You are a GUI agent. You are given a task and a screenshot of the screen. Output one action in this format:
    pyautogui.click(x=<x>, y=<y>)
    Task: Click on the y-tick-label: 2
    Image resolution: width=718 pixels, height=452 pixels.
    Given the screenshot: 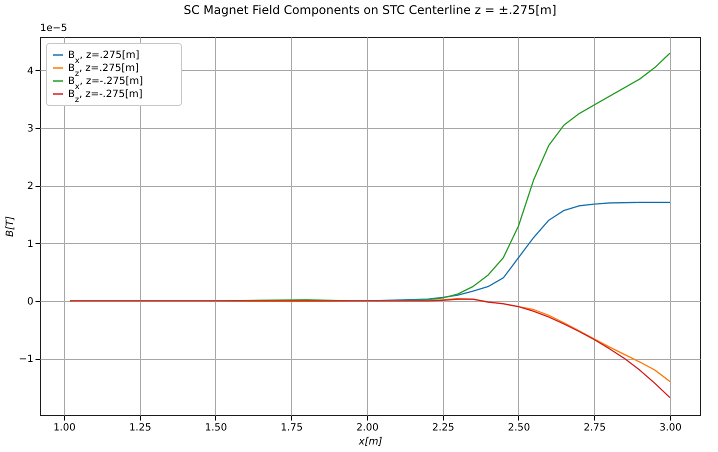 What is the action you would take?
    pyautogui.click(x=30, y=186)
    